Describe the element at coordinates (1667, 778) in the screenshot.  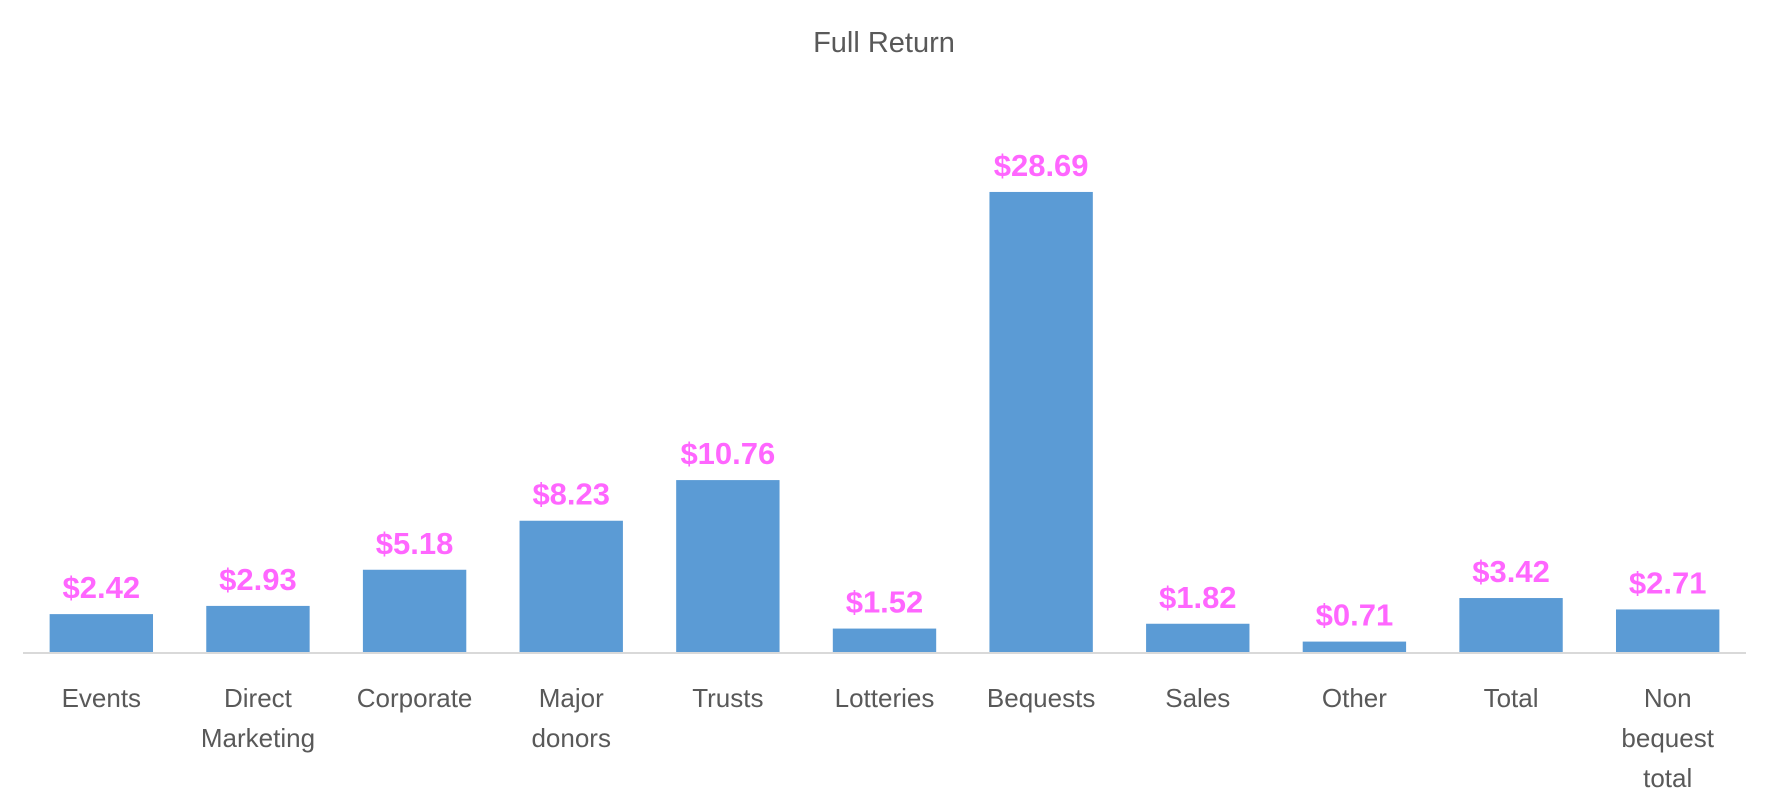
I see `category-label: total` at that location.